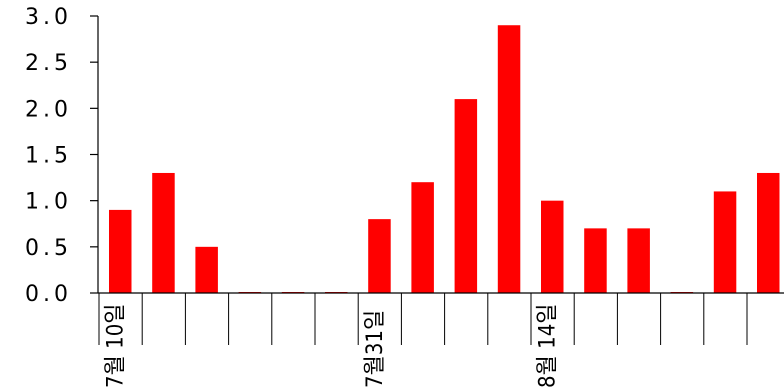  Describe the element at coordinates (48, 17) in the screenshot. I see `y-tick-label: 3.0` at that location.